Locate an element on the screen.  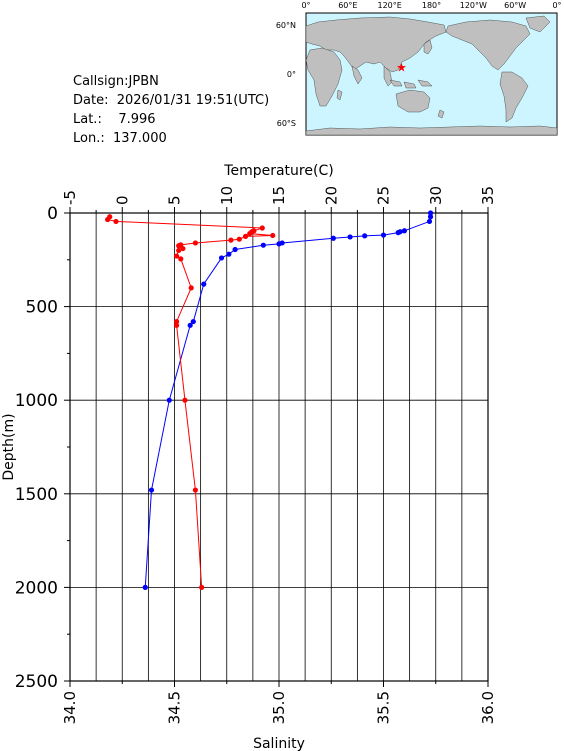
temperature-tick-label: 30 is located at coordinates (436, 195).